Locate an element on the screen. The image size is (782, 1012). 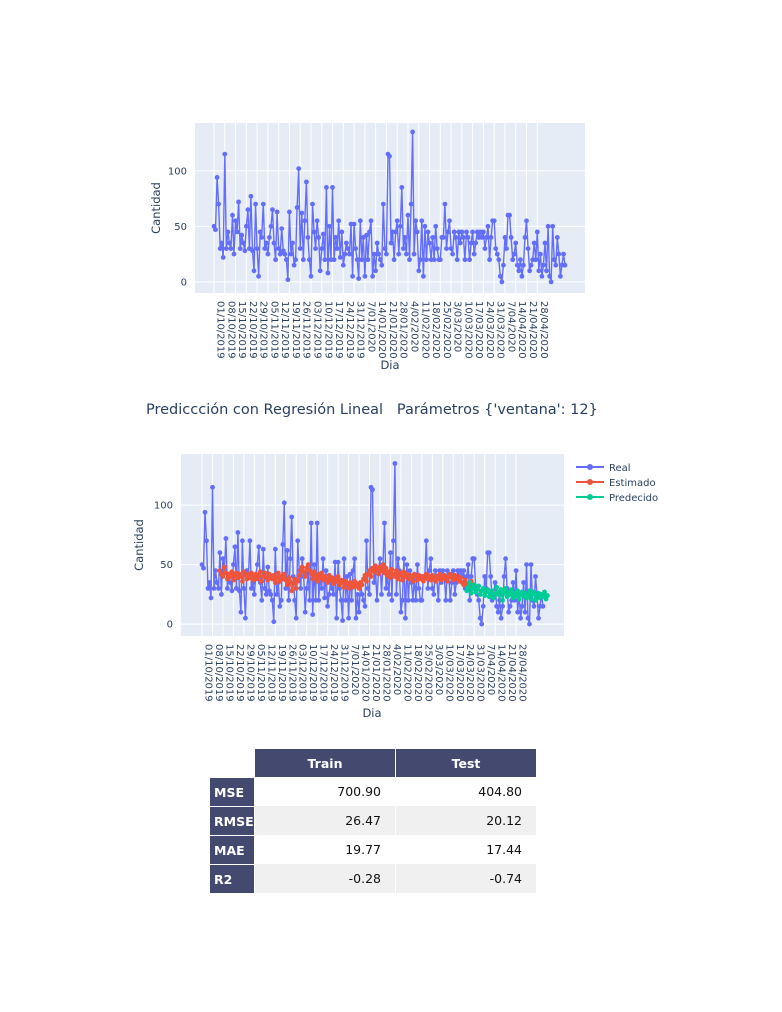
x-tick-label: 14/01/2020 is located at coordinates (381, 330).